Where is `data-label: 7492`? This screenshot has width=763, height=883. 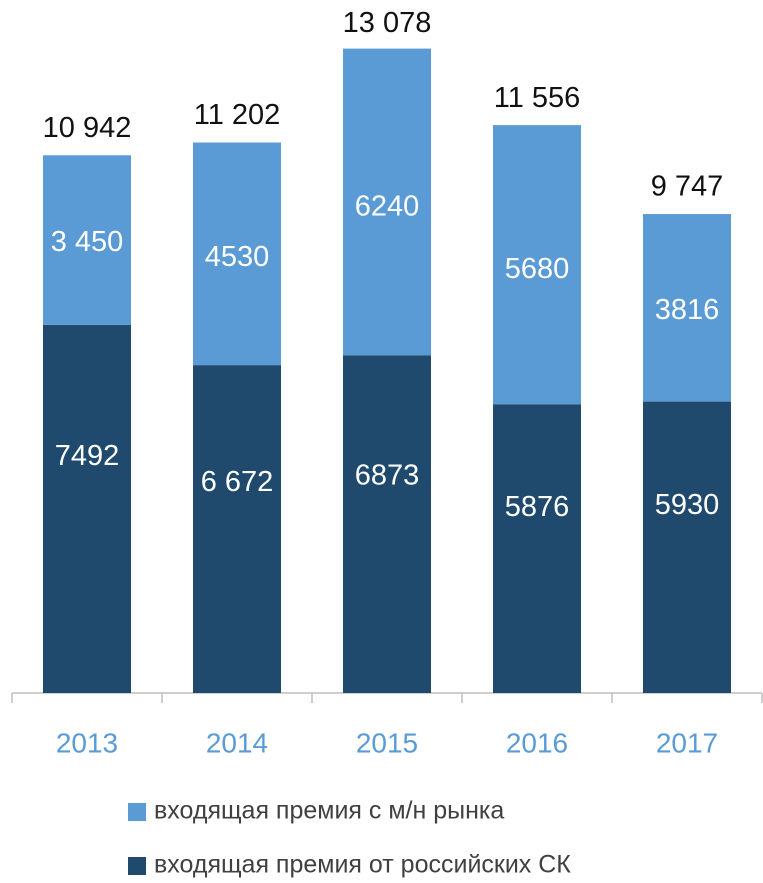 data-label: 7492 is located at coordinates (87, 456).